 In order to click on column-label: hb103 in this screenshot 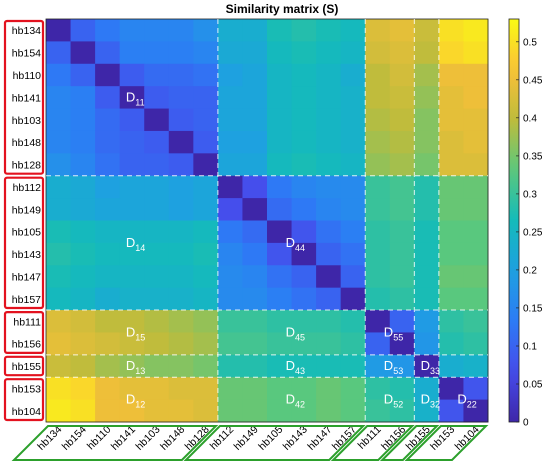, I will do `click(147, 438)`.